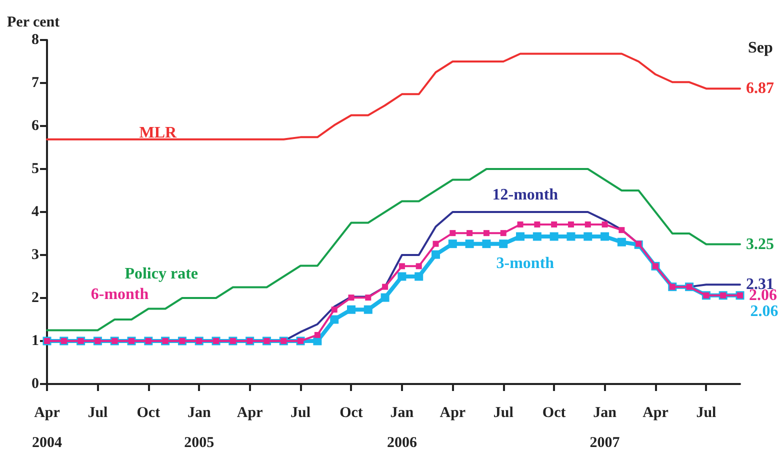 The image size is (782, 460). What do you see at coordinates (199, 428) in the screenshot?
I see `x-tick-label: Jan 2005` at bounding box center [199, 428].